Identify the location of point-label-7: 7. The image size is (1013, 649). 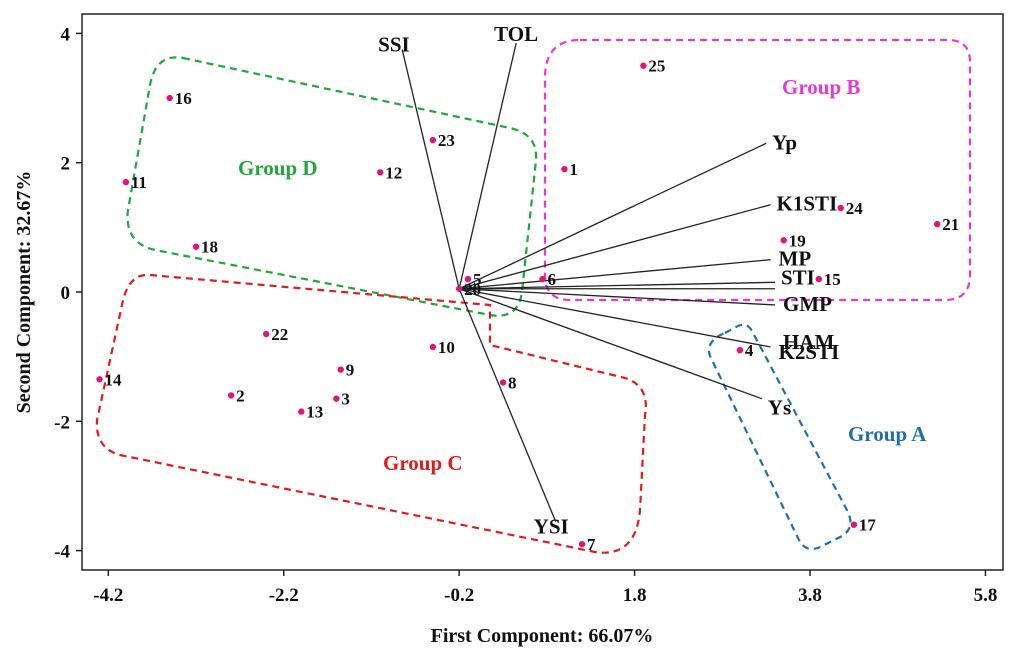
(591, 544).